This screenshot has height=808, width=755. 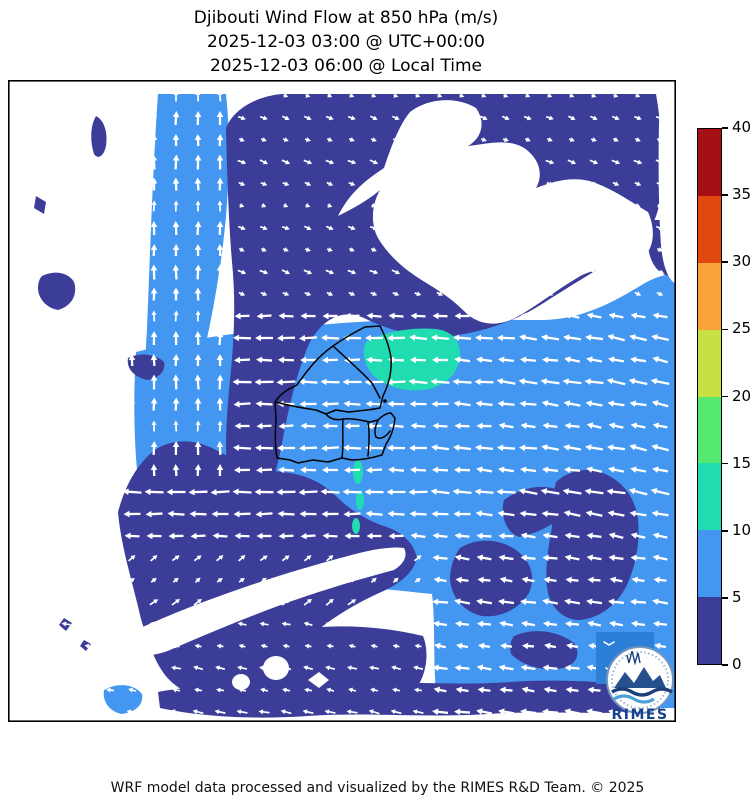 What do you see at coordinates (737, 664) in the screenshot?
I see `colorbar-tick-label: 0` at bounding box center [737, 664].